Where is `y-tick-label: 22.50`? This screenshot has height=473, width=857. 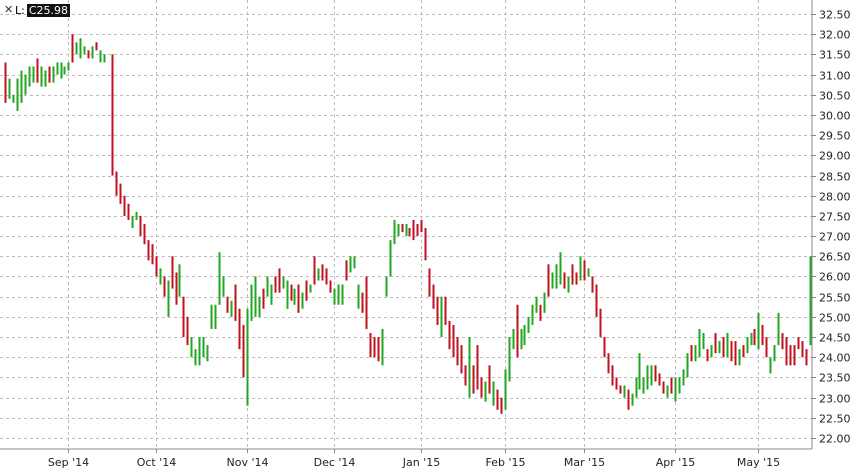 y-tick-label: 22.50 is located at coordinates (835, 419).